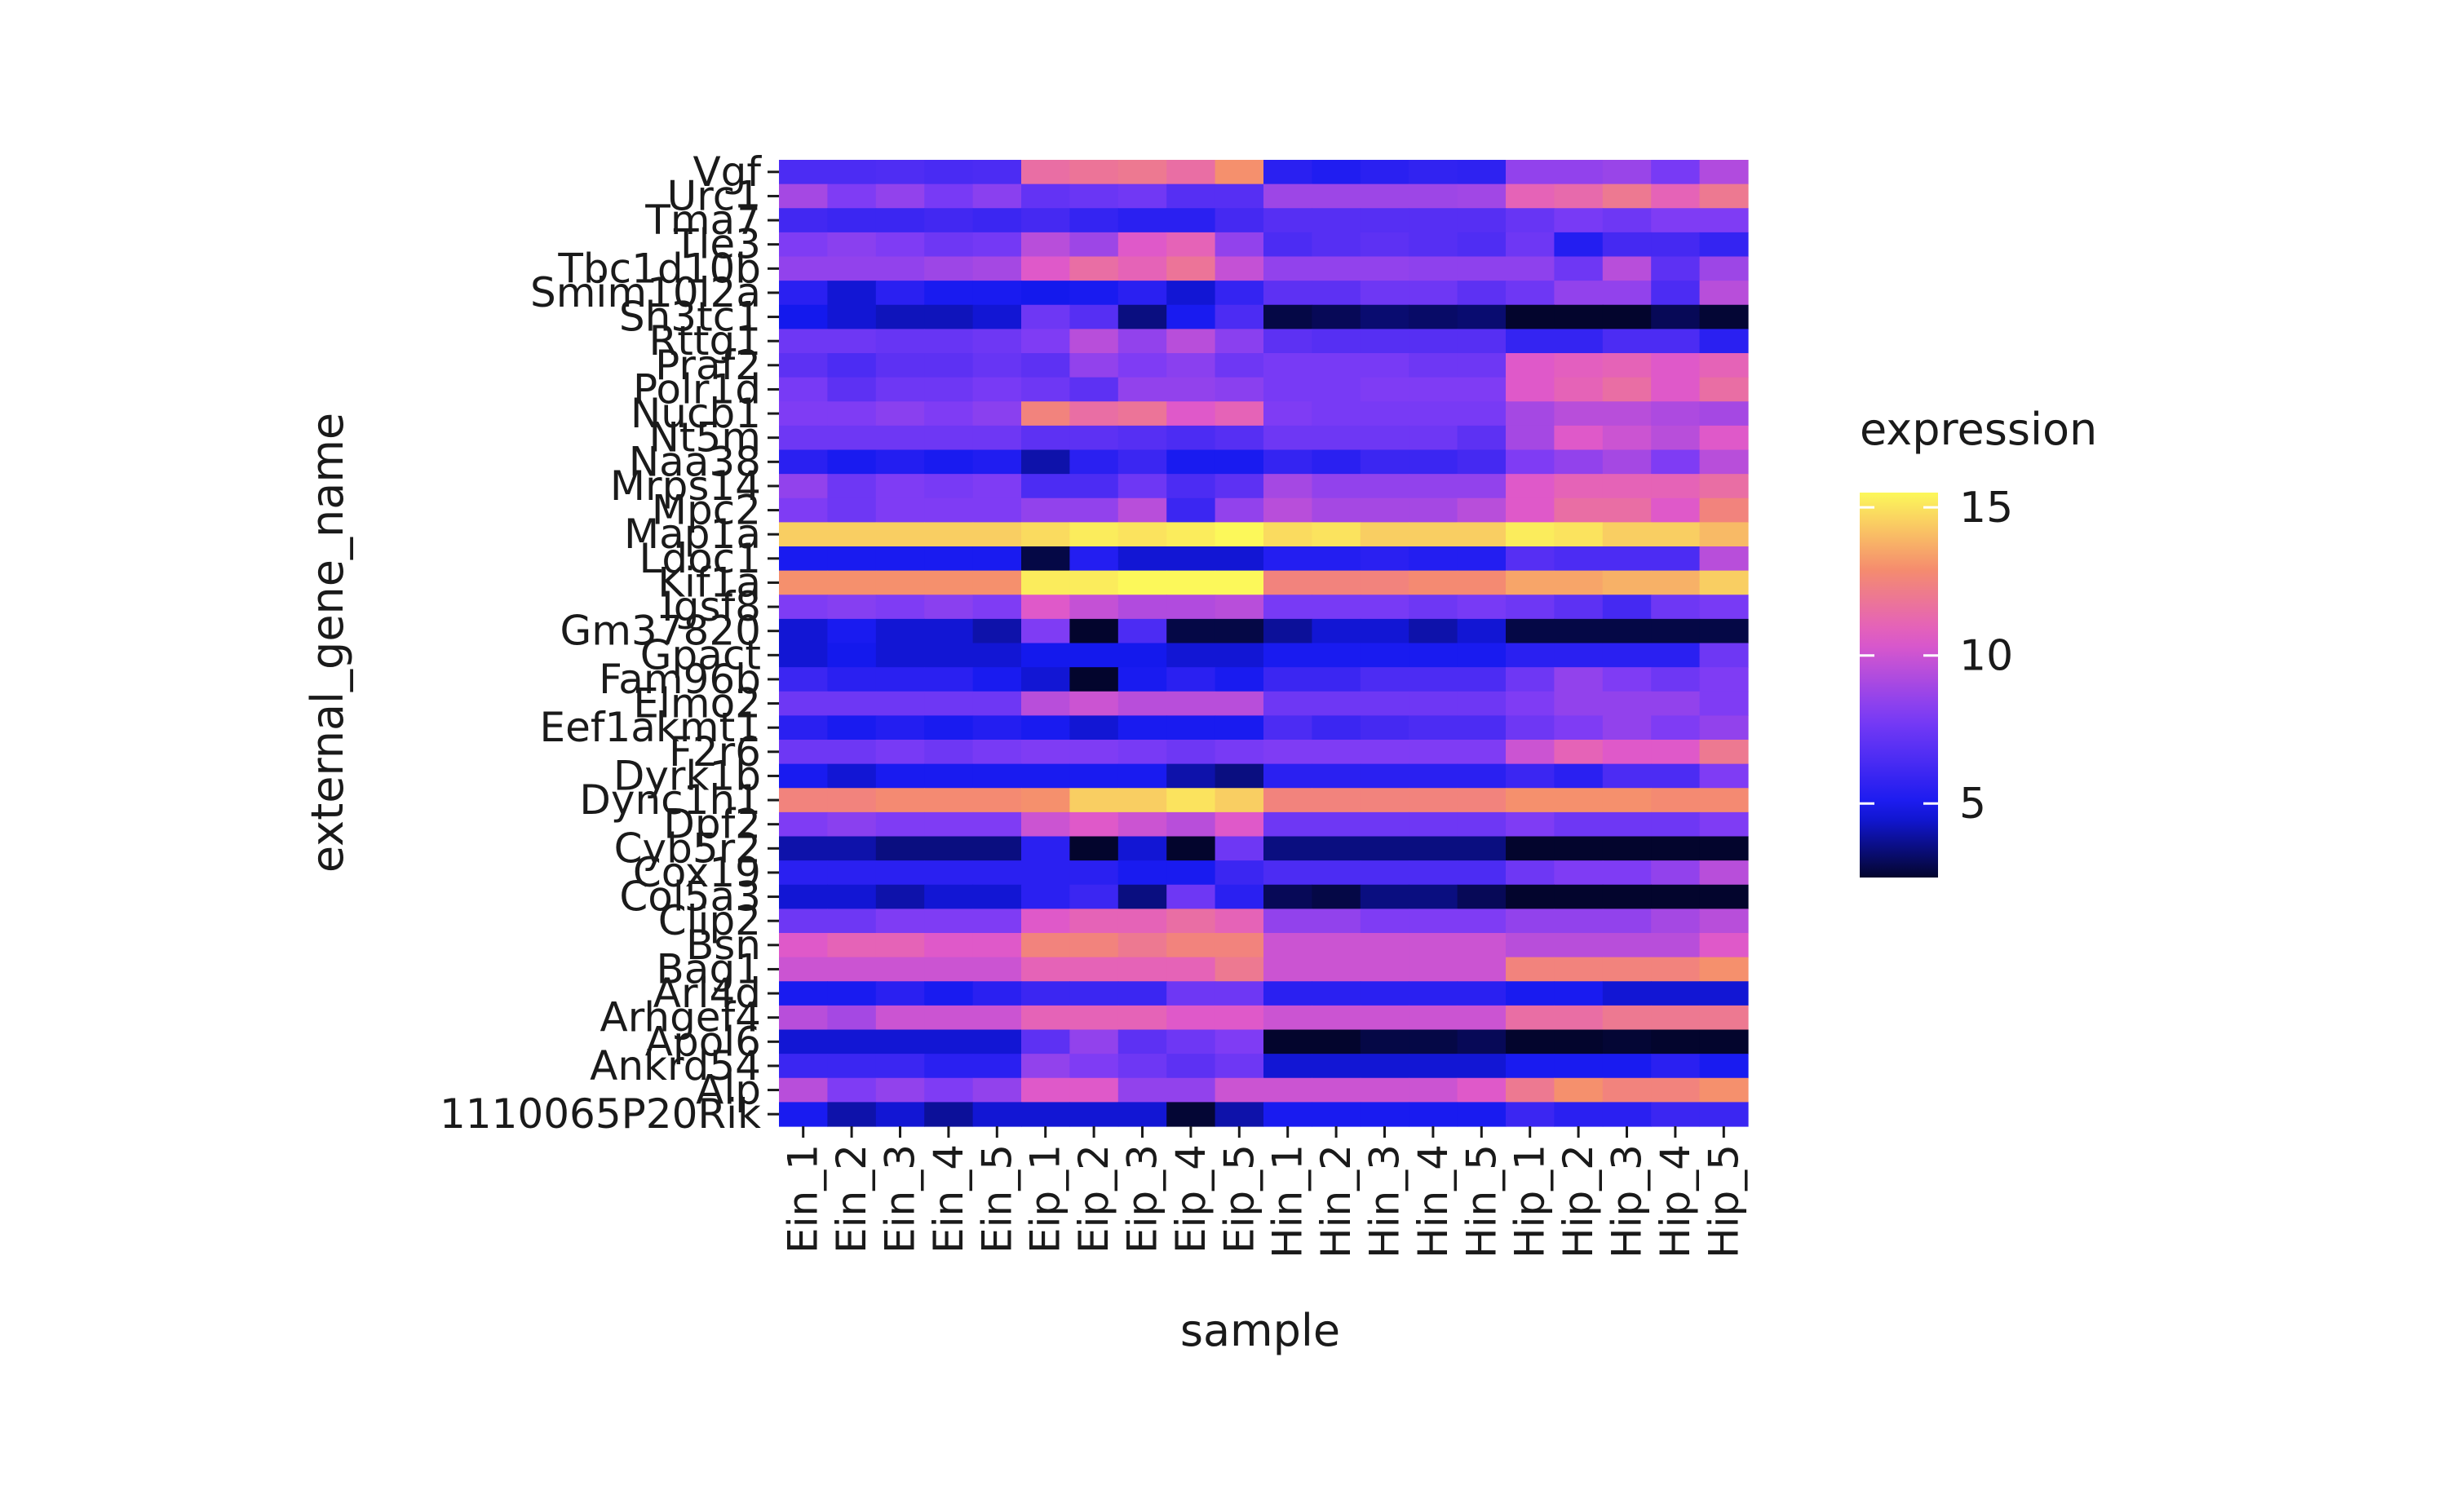 The height and width of the screenshot is (1512, 2447). What do you see at coordinates (1530, 1201) in the screenshot?
I see `x-tick-label: Hip_1` at bounding box center [1530, 1201].